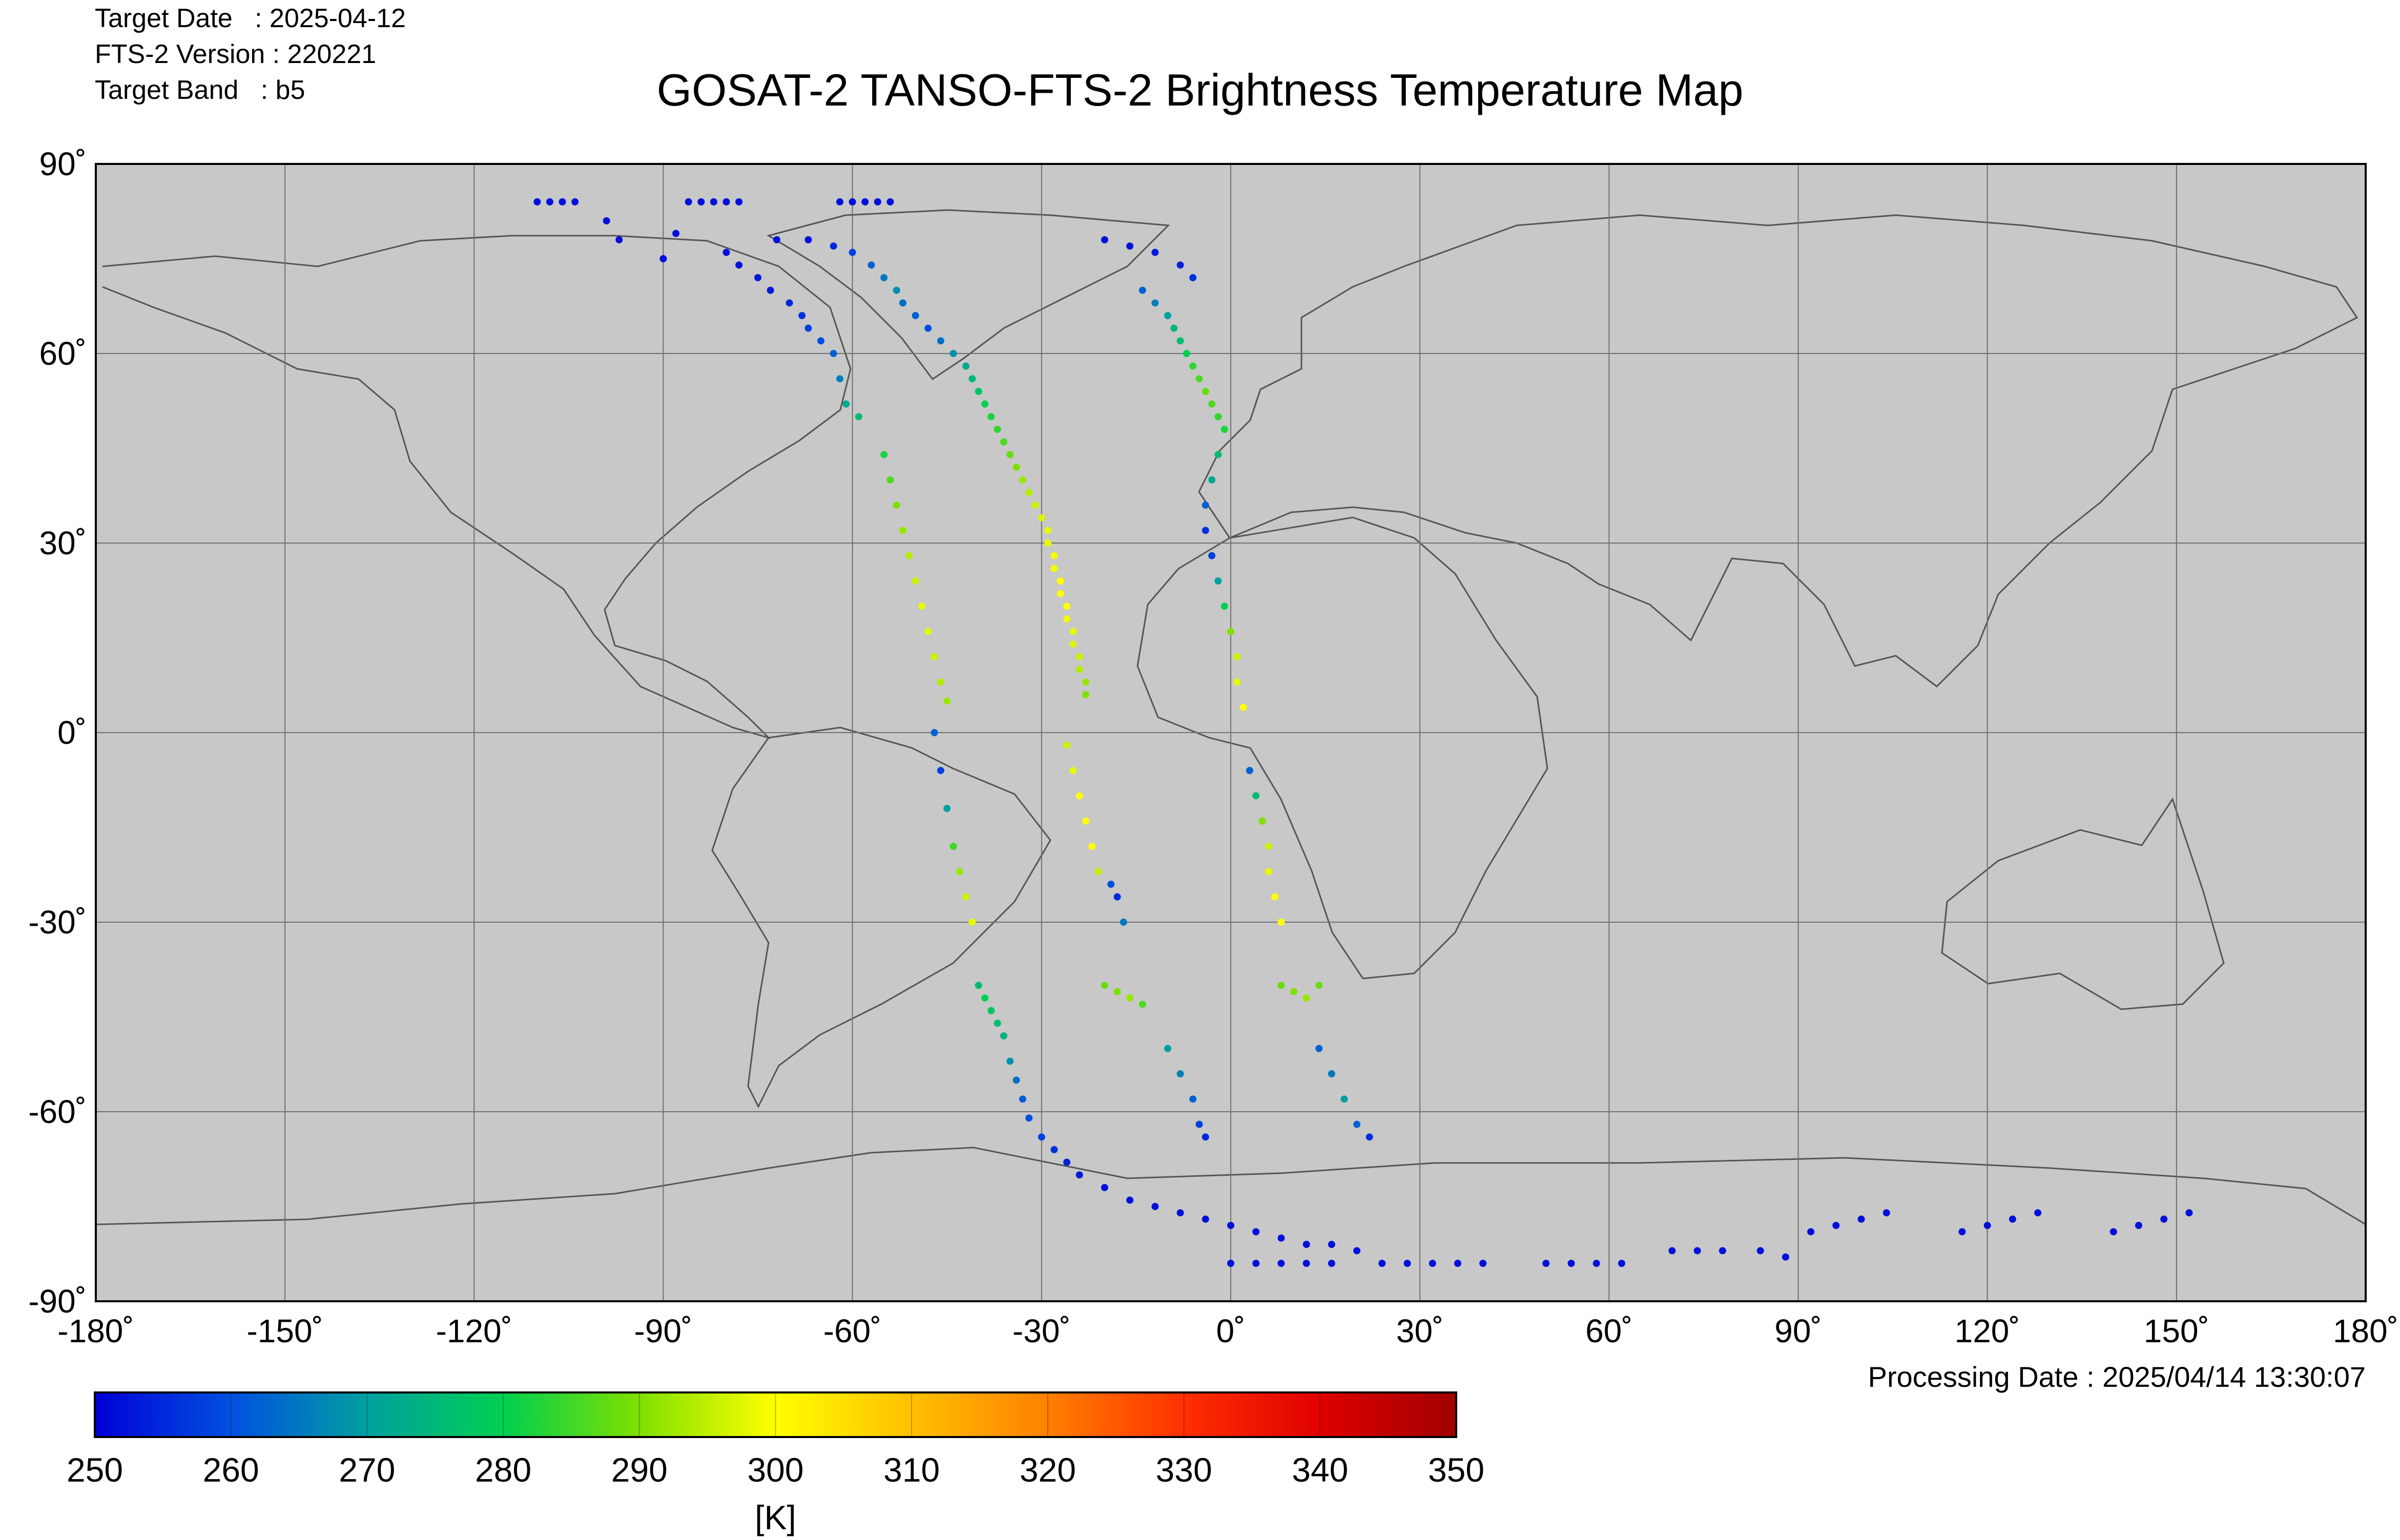  I want to click on lon-tick-label: 150˚, so click(2176, 1331).